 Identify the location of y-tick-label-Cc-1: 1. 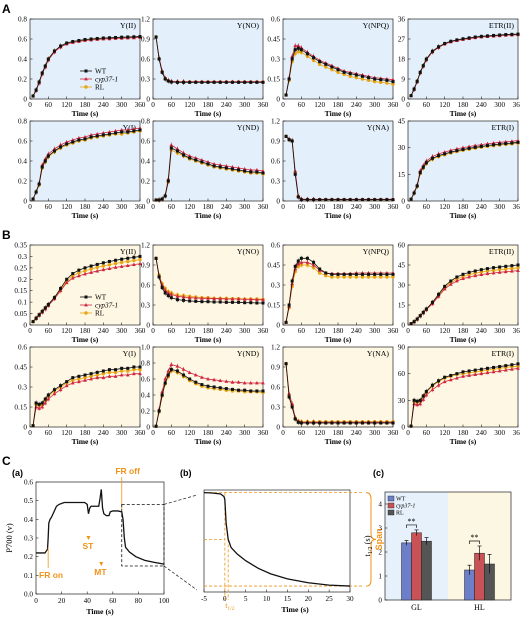
(380, 577).